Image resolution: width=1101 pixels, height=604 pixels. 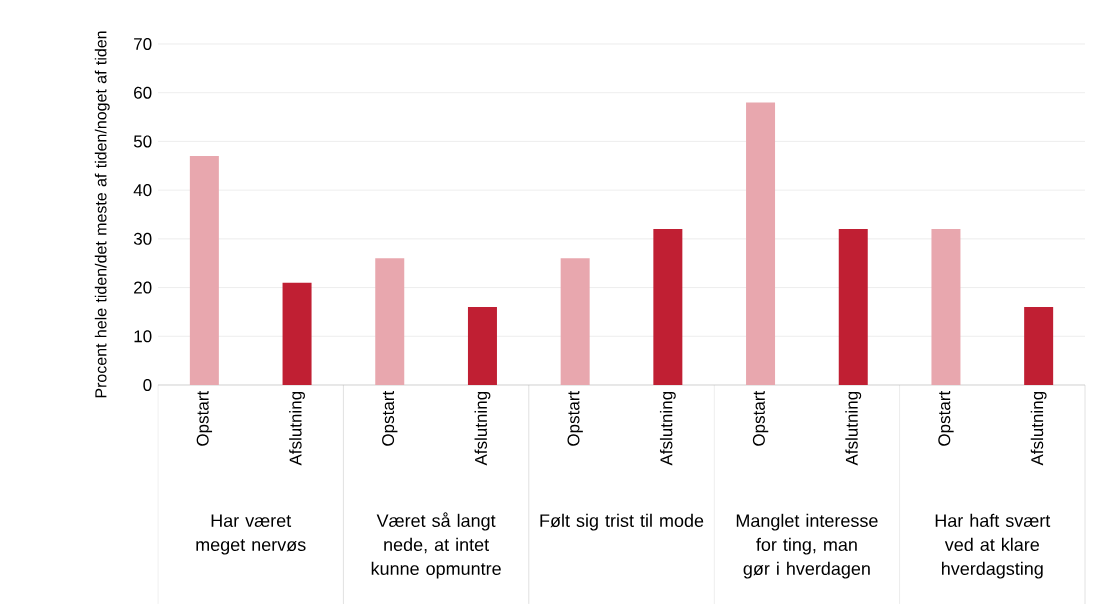 What do you see at coordinates (143, 336) in the screenshot?
I see `y-tick-label: 10` at bounding box center [143, 336].